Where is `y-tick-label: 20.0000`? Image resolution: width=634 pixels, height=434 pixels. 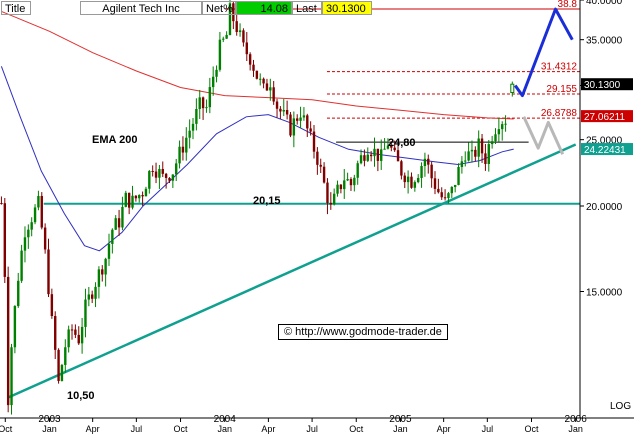 y-tick-label: 20.0000 is located at coordinates (604, 207).